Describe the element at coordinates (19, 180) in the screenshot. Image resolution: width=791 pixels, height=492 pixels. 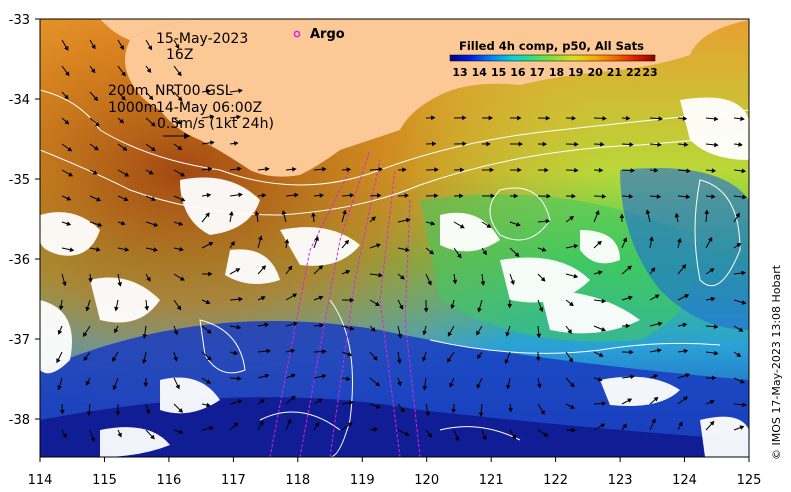
I see `y-tick-label: -35` at that location.